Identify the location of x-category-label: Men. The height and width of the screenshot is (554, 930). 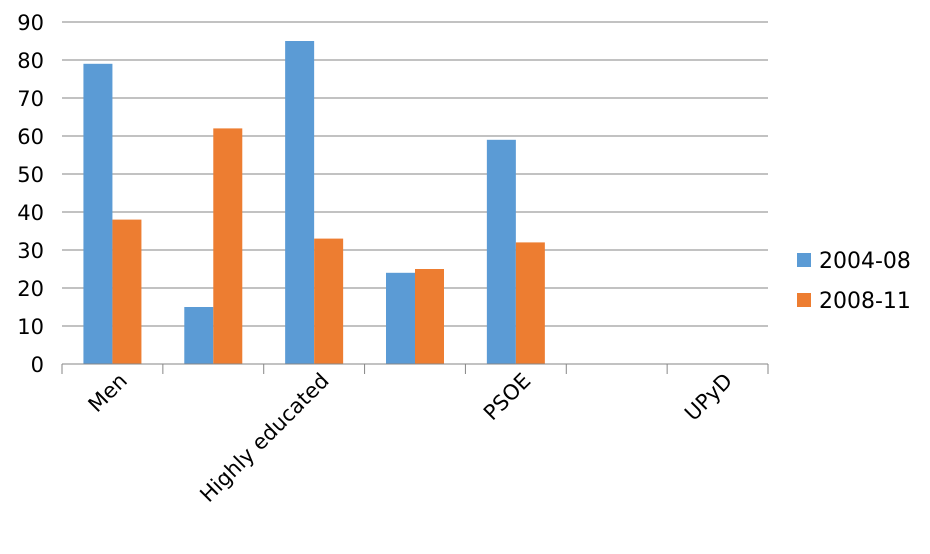
(108, 393).